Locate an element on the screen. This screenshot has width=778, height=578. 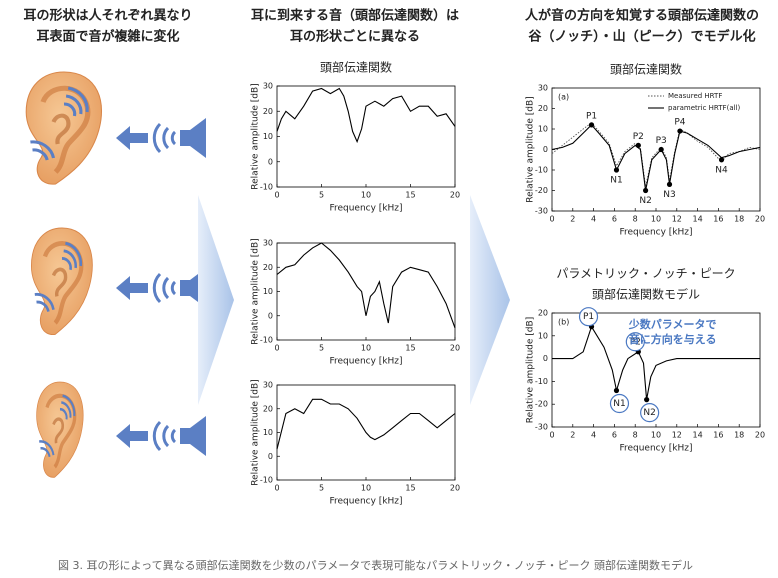
x-tick-label: 2 is located at coordinates (572, 219).